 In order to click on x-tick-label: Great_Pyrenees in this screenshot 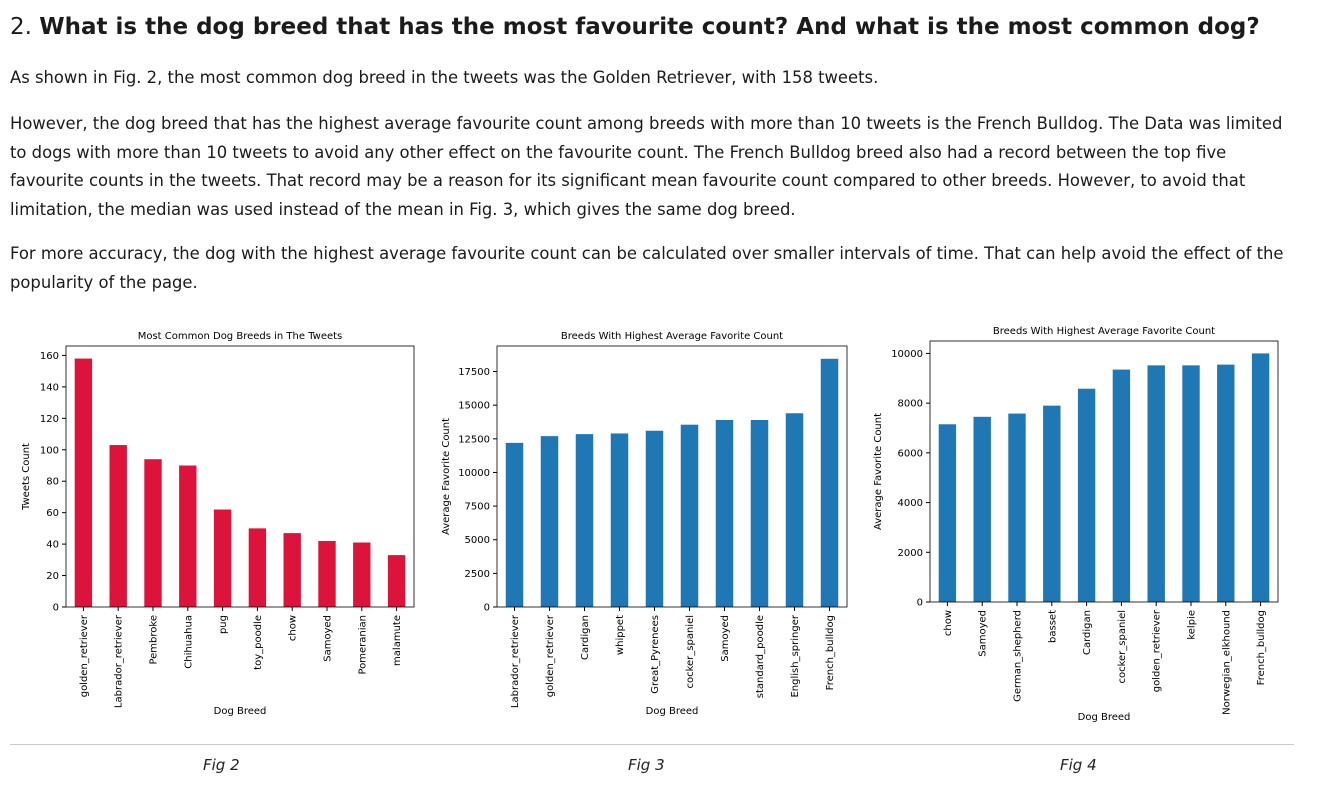, I will do `click(655, 654)`.